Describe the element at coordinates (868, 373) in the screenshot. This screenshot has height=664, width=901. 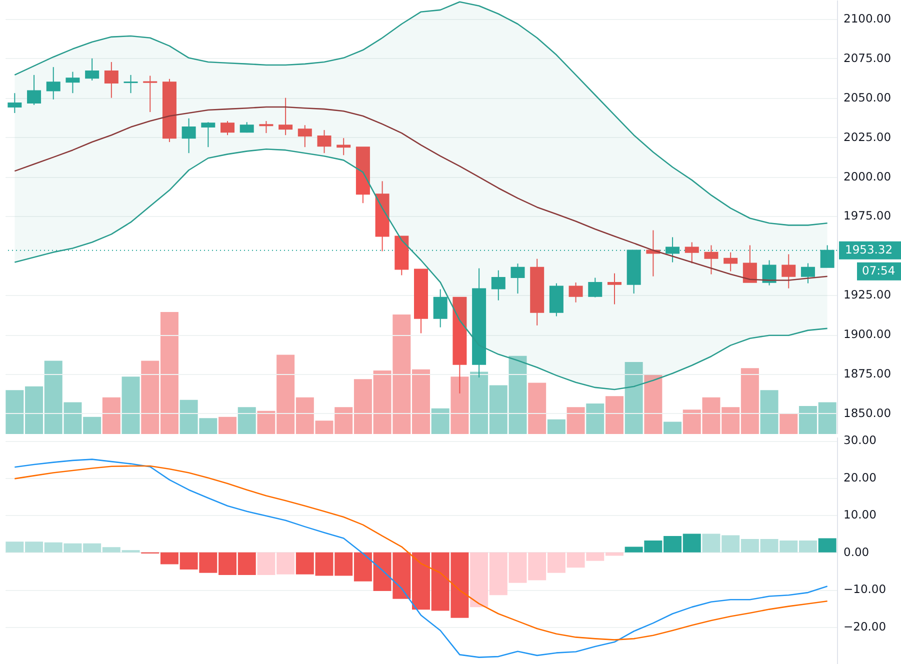
I see `y-tick-label: 1875.00` at that location.